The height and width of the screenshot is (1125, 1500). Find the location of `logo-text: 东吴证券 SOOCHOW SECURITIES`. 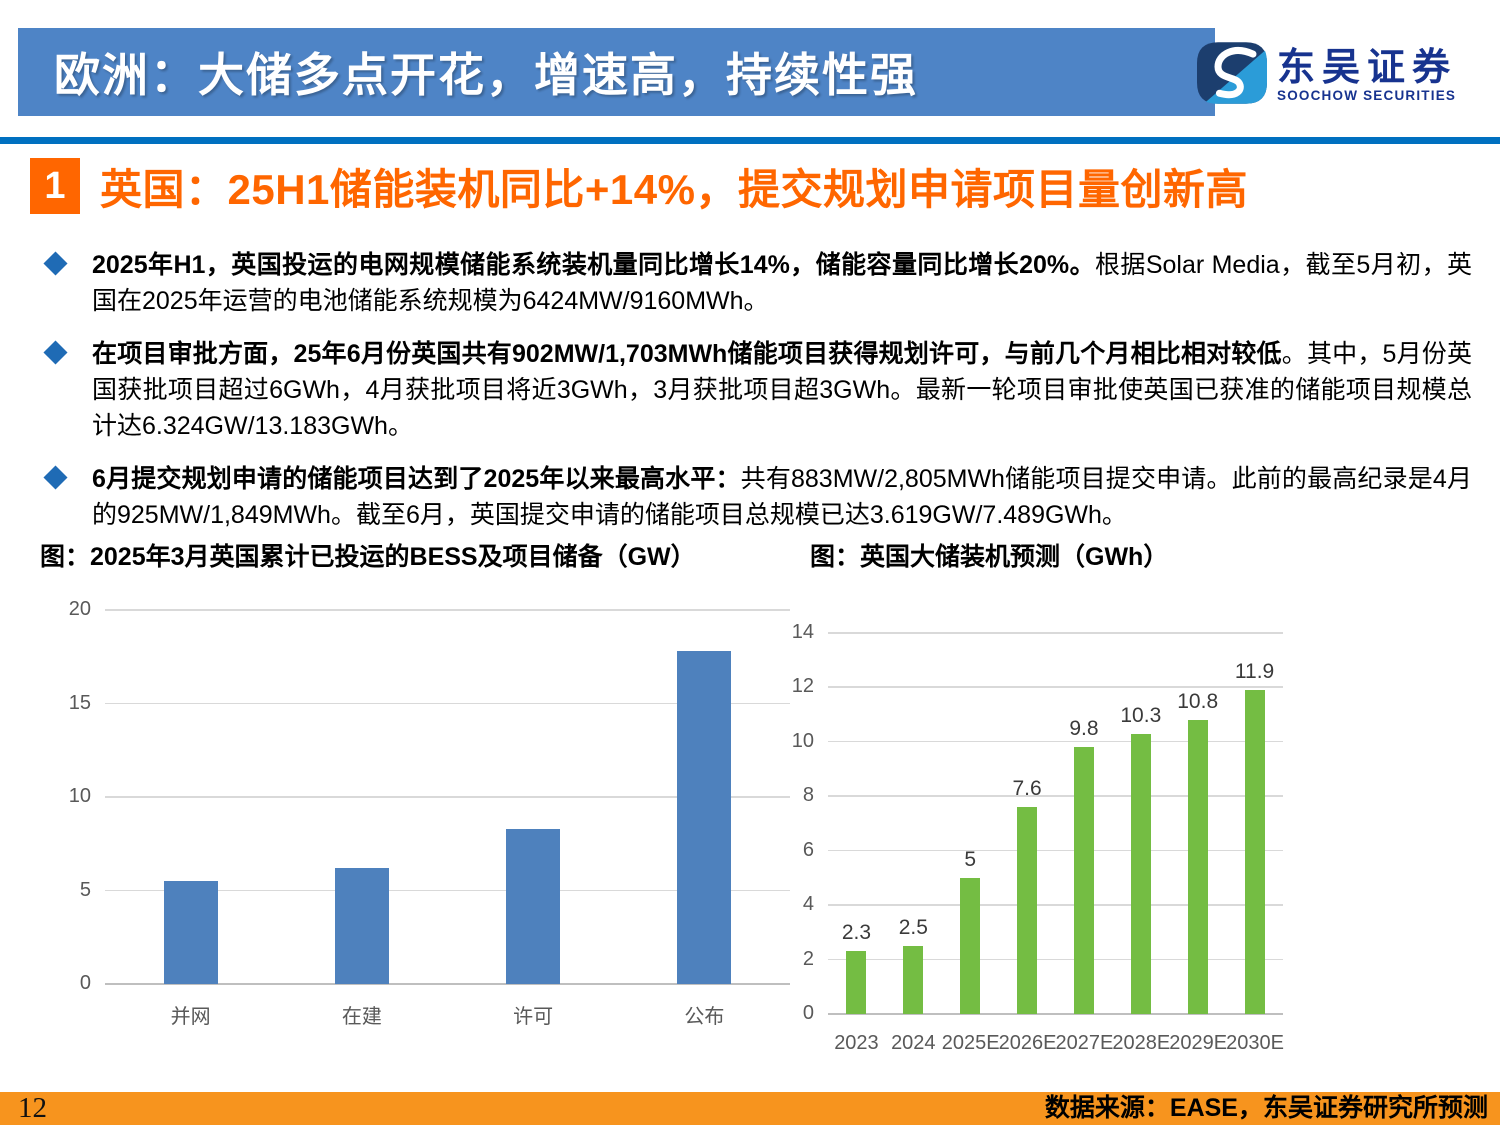

logo-text: 东吴证券 SOOCHOW SECURITIES is located at coordinates (1367, 76).